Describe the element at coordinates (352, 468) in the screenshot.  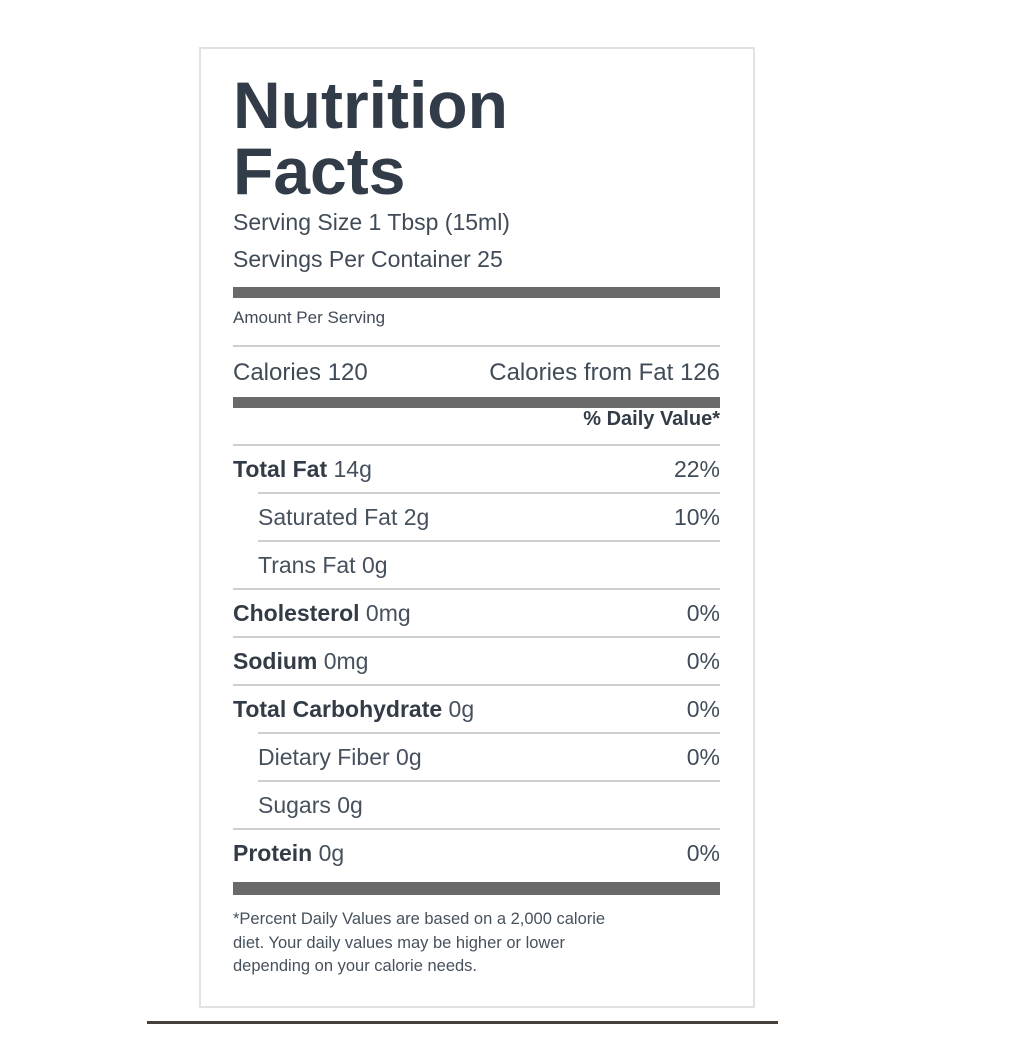
I see `nutrient-amount: 14g` at that location.